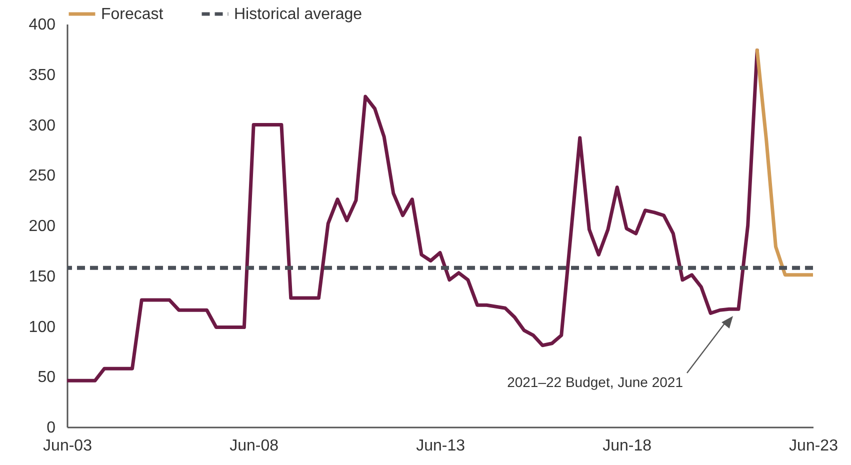 This screenshot has height=465, width=851. I want to click on x-tick-label: Jun-13, so click(441, 446).